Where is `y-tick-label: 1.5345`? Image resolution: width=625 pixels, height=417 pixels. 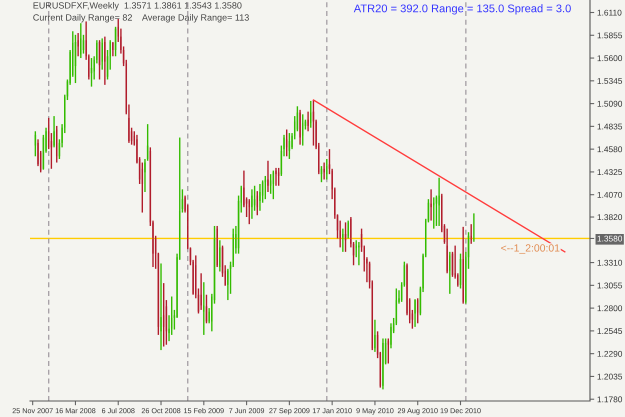 y-tick-label: 1.5345 is located at coordinates (610, 81).